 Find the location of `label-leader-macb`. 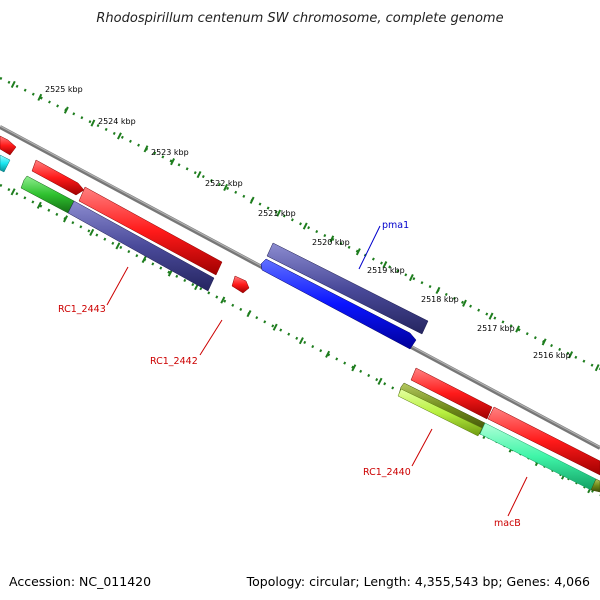

label-leader-macb is located at coordinates (517, 496).